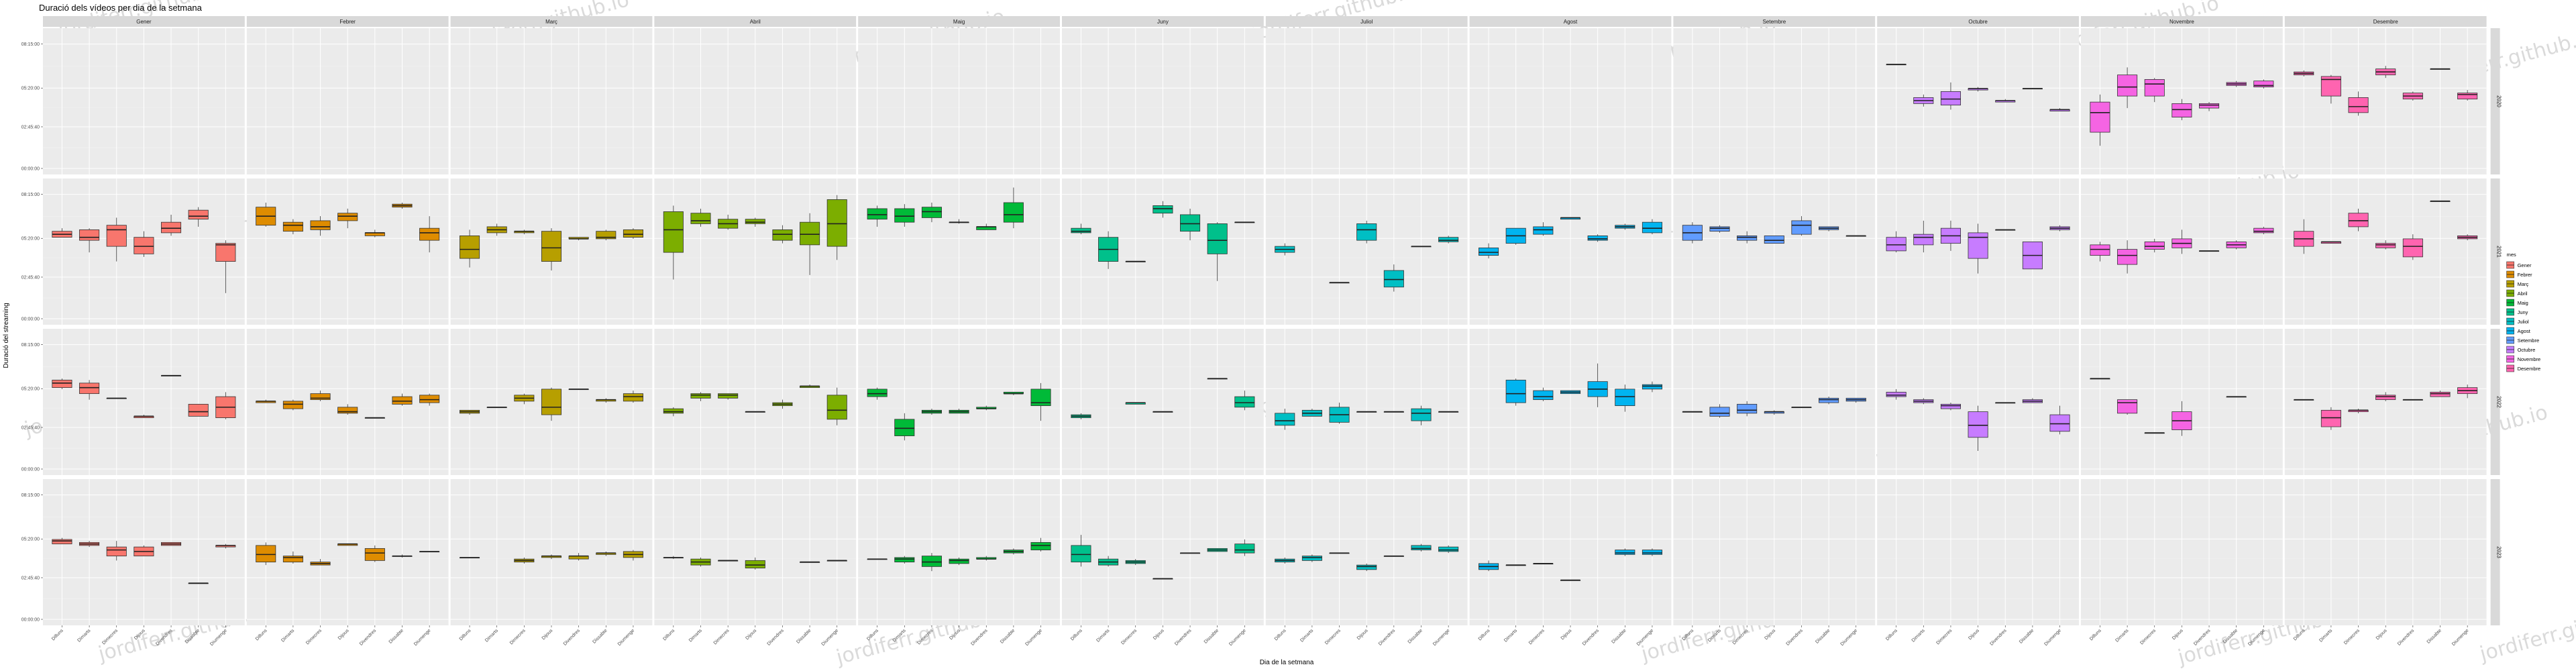  I want to click on y-tick-label: 02:45:40, so click(30, 277).